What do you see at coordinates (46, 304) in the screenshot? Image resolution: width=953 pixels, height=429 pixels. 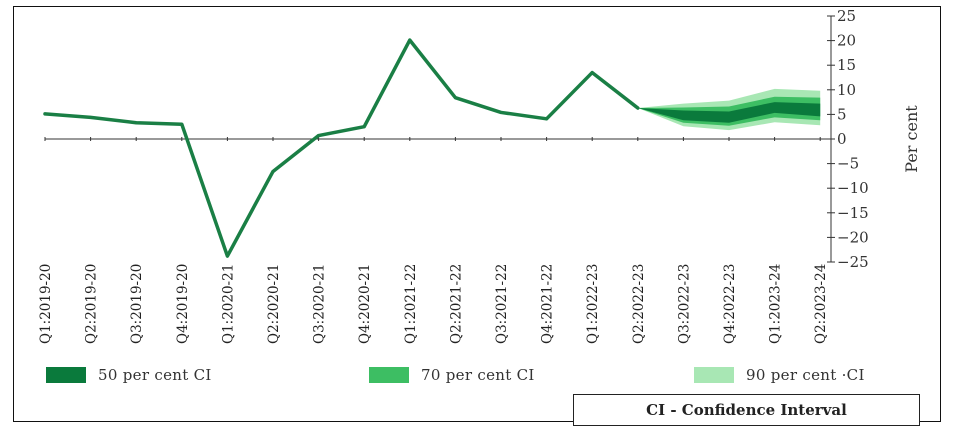 I see `x-tick-label: Q1:2019-20` at bounding box center [46, 304].